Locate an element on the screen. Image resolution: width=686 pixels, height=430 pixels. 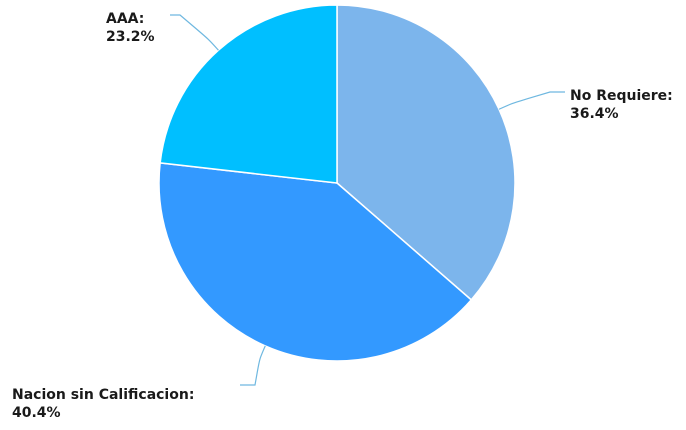
connector-line-aaa is located at coordinates (194, 32).